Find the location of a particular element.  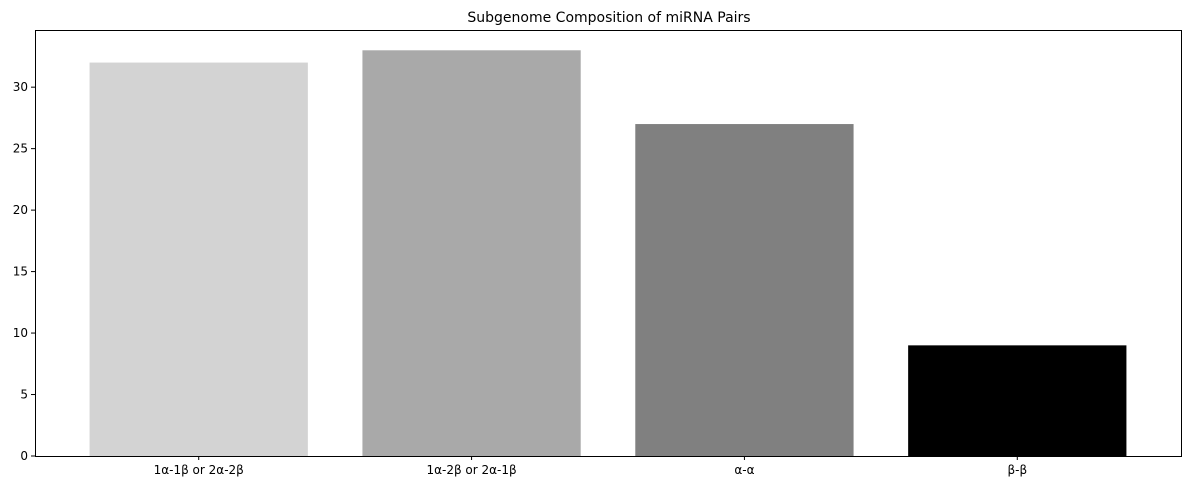

x-tick-label-1: 1α-2β or 2α-1β is located at coordinates (471, 470).